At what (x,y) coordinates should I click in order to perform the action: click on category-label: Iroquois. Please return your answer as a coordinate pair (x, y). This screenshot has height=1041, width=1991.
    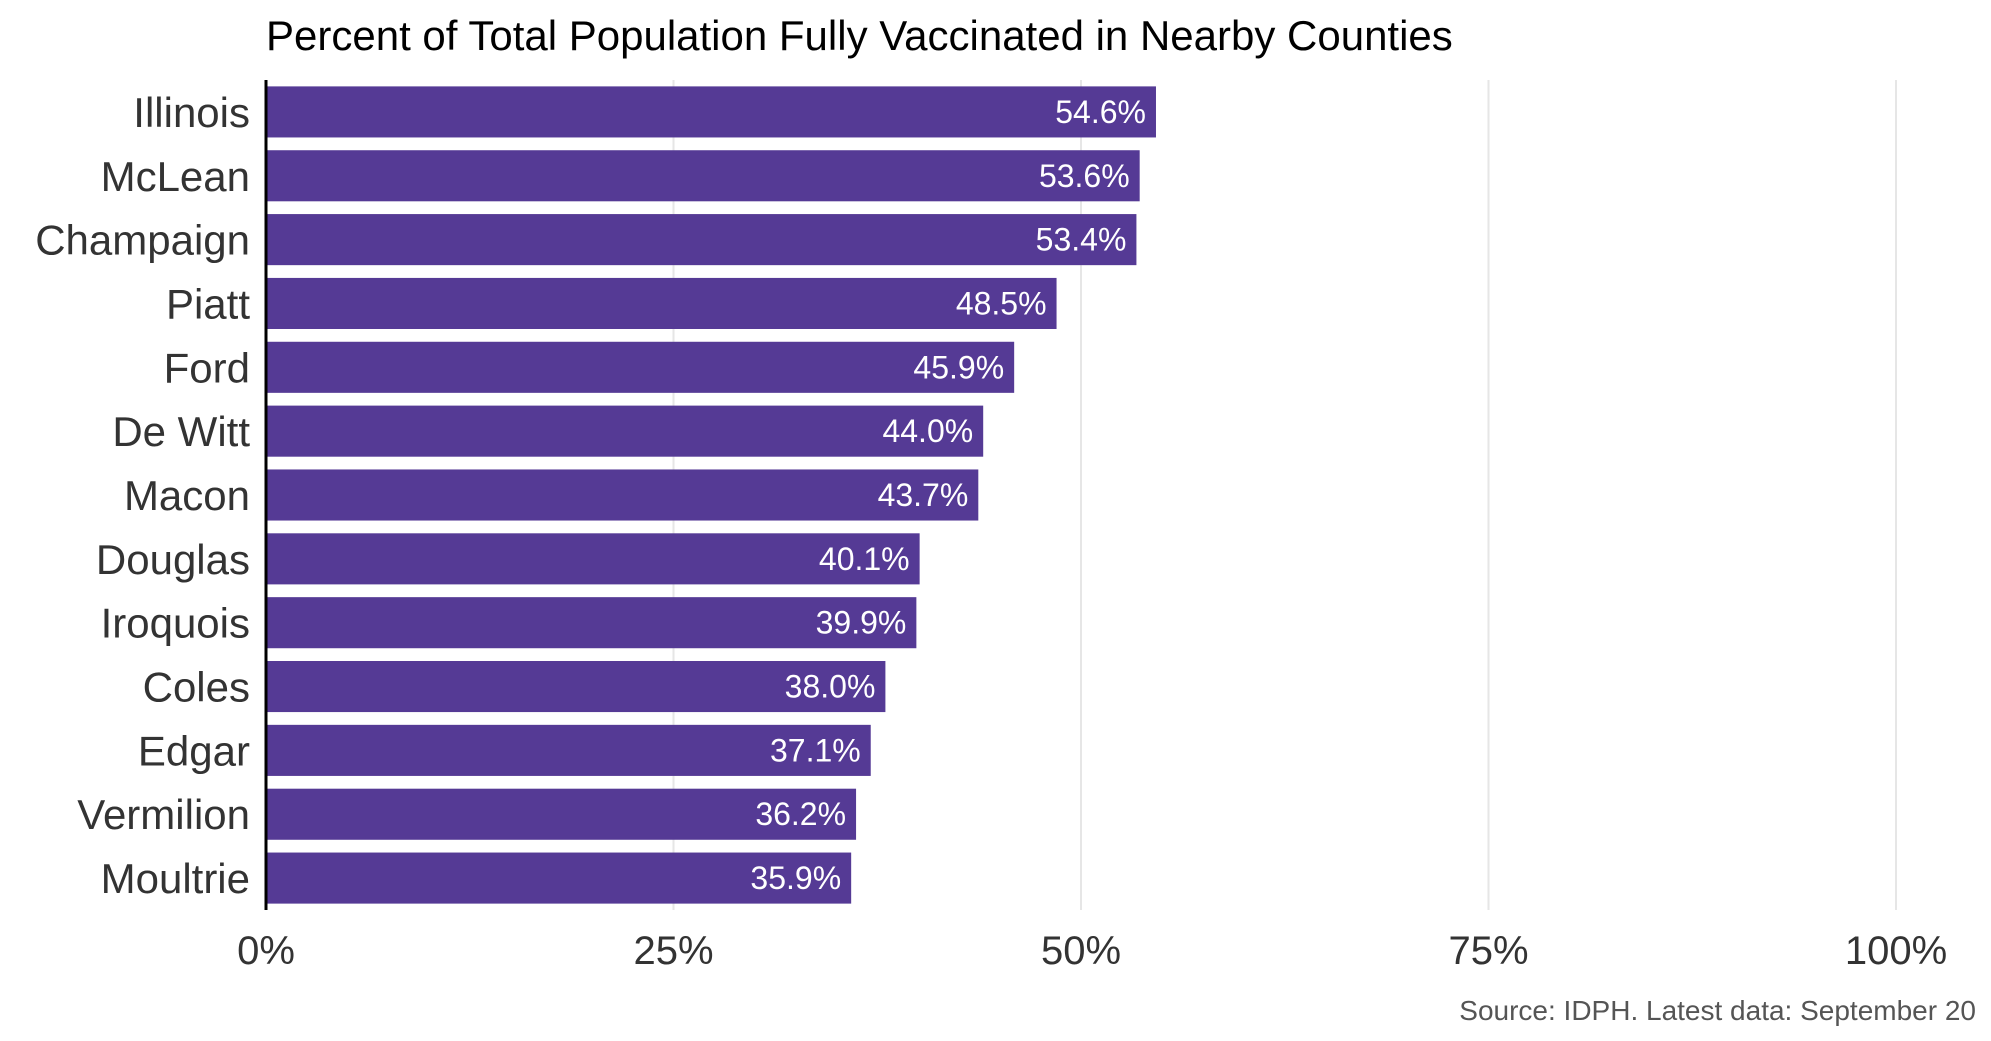
    Looking at the image, I should click on (175, 623).